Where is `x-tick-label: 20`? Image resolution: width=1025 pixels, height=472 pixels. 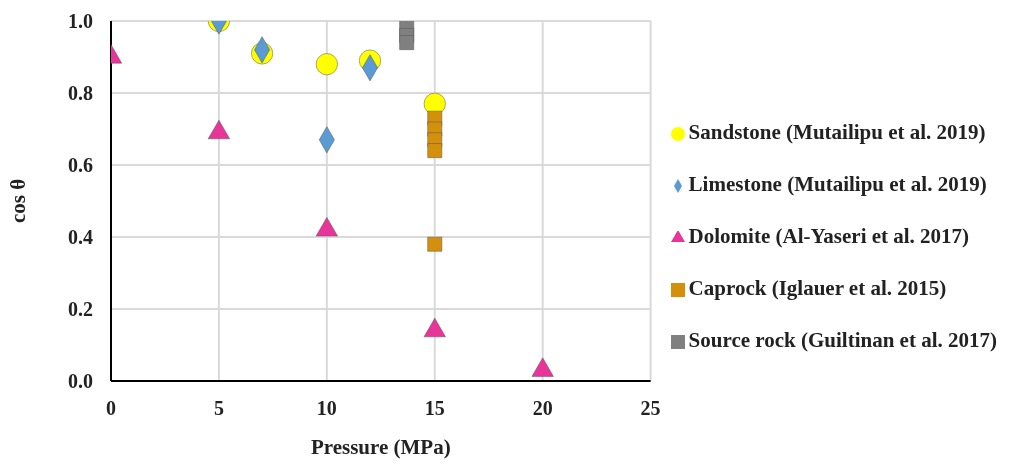
x-tick-label: 20 is located at coordinates (542, 408).